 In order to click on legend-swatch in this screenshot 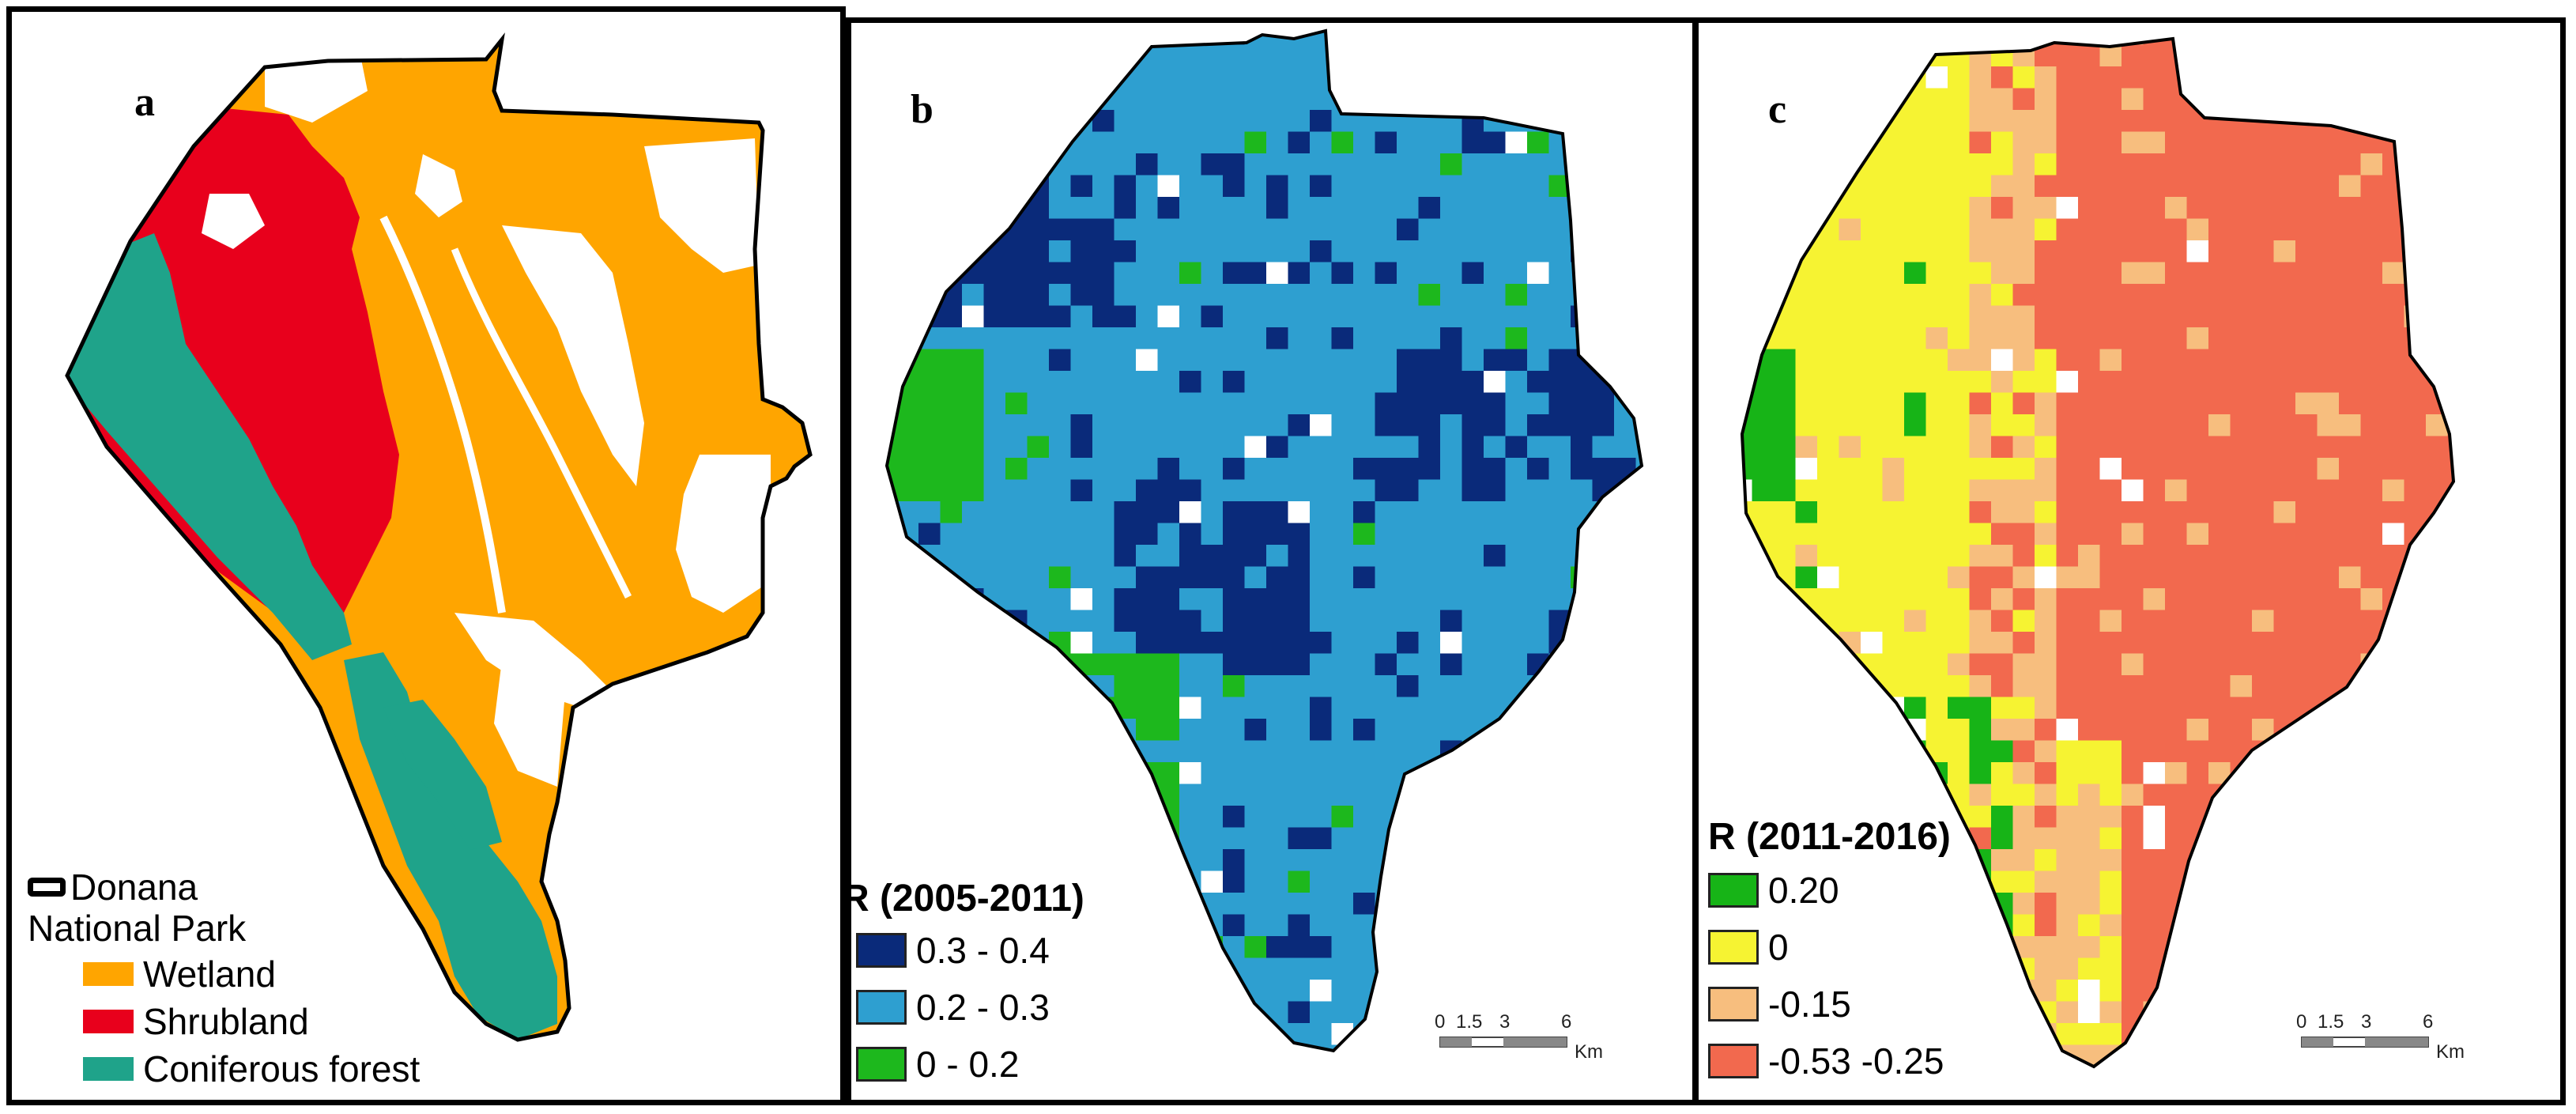, I will do `click(881, 1007)`.